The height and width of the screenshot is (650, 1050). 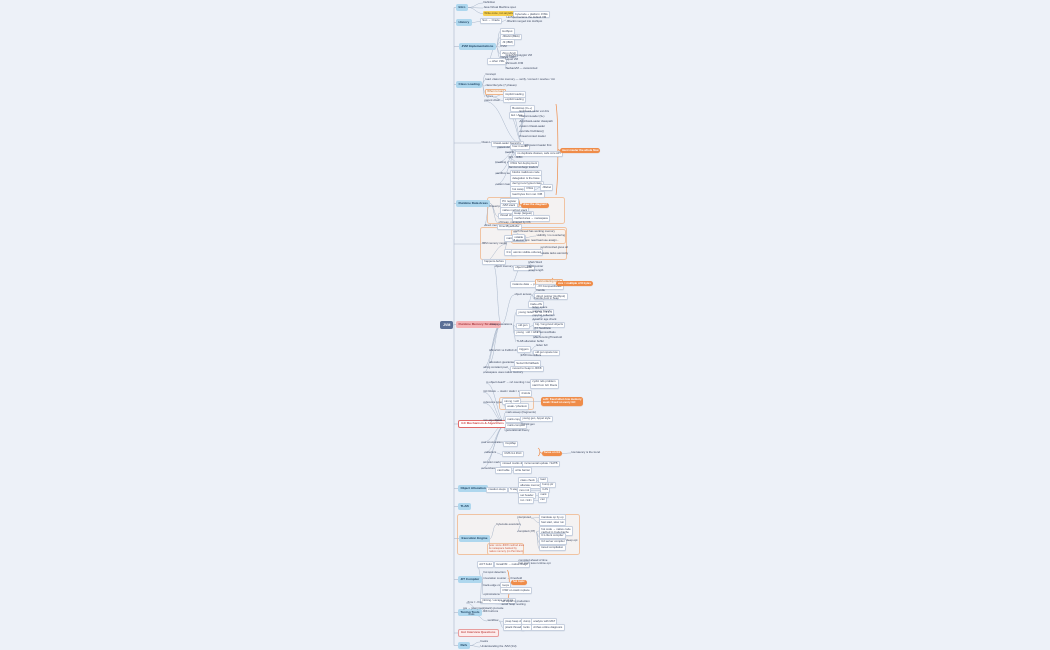 I want to click on mindmap-node-p8g: metaspace uses native memory, so click(x=503, y=372).